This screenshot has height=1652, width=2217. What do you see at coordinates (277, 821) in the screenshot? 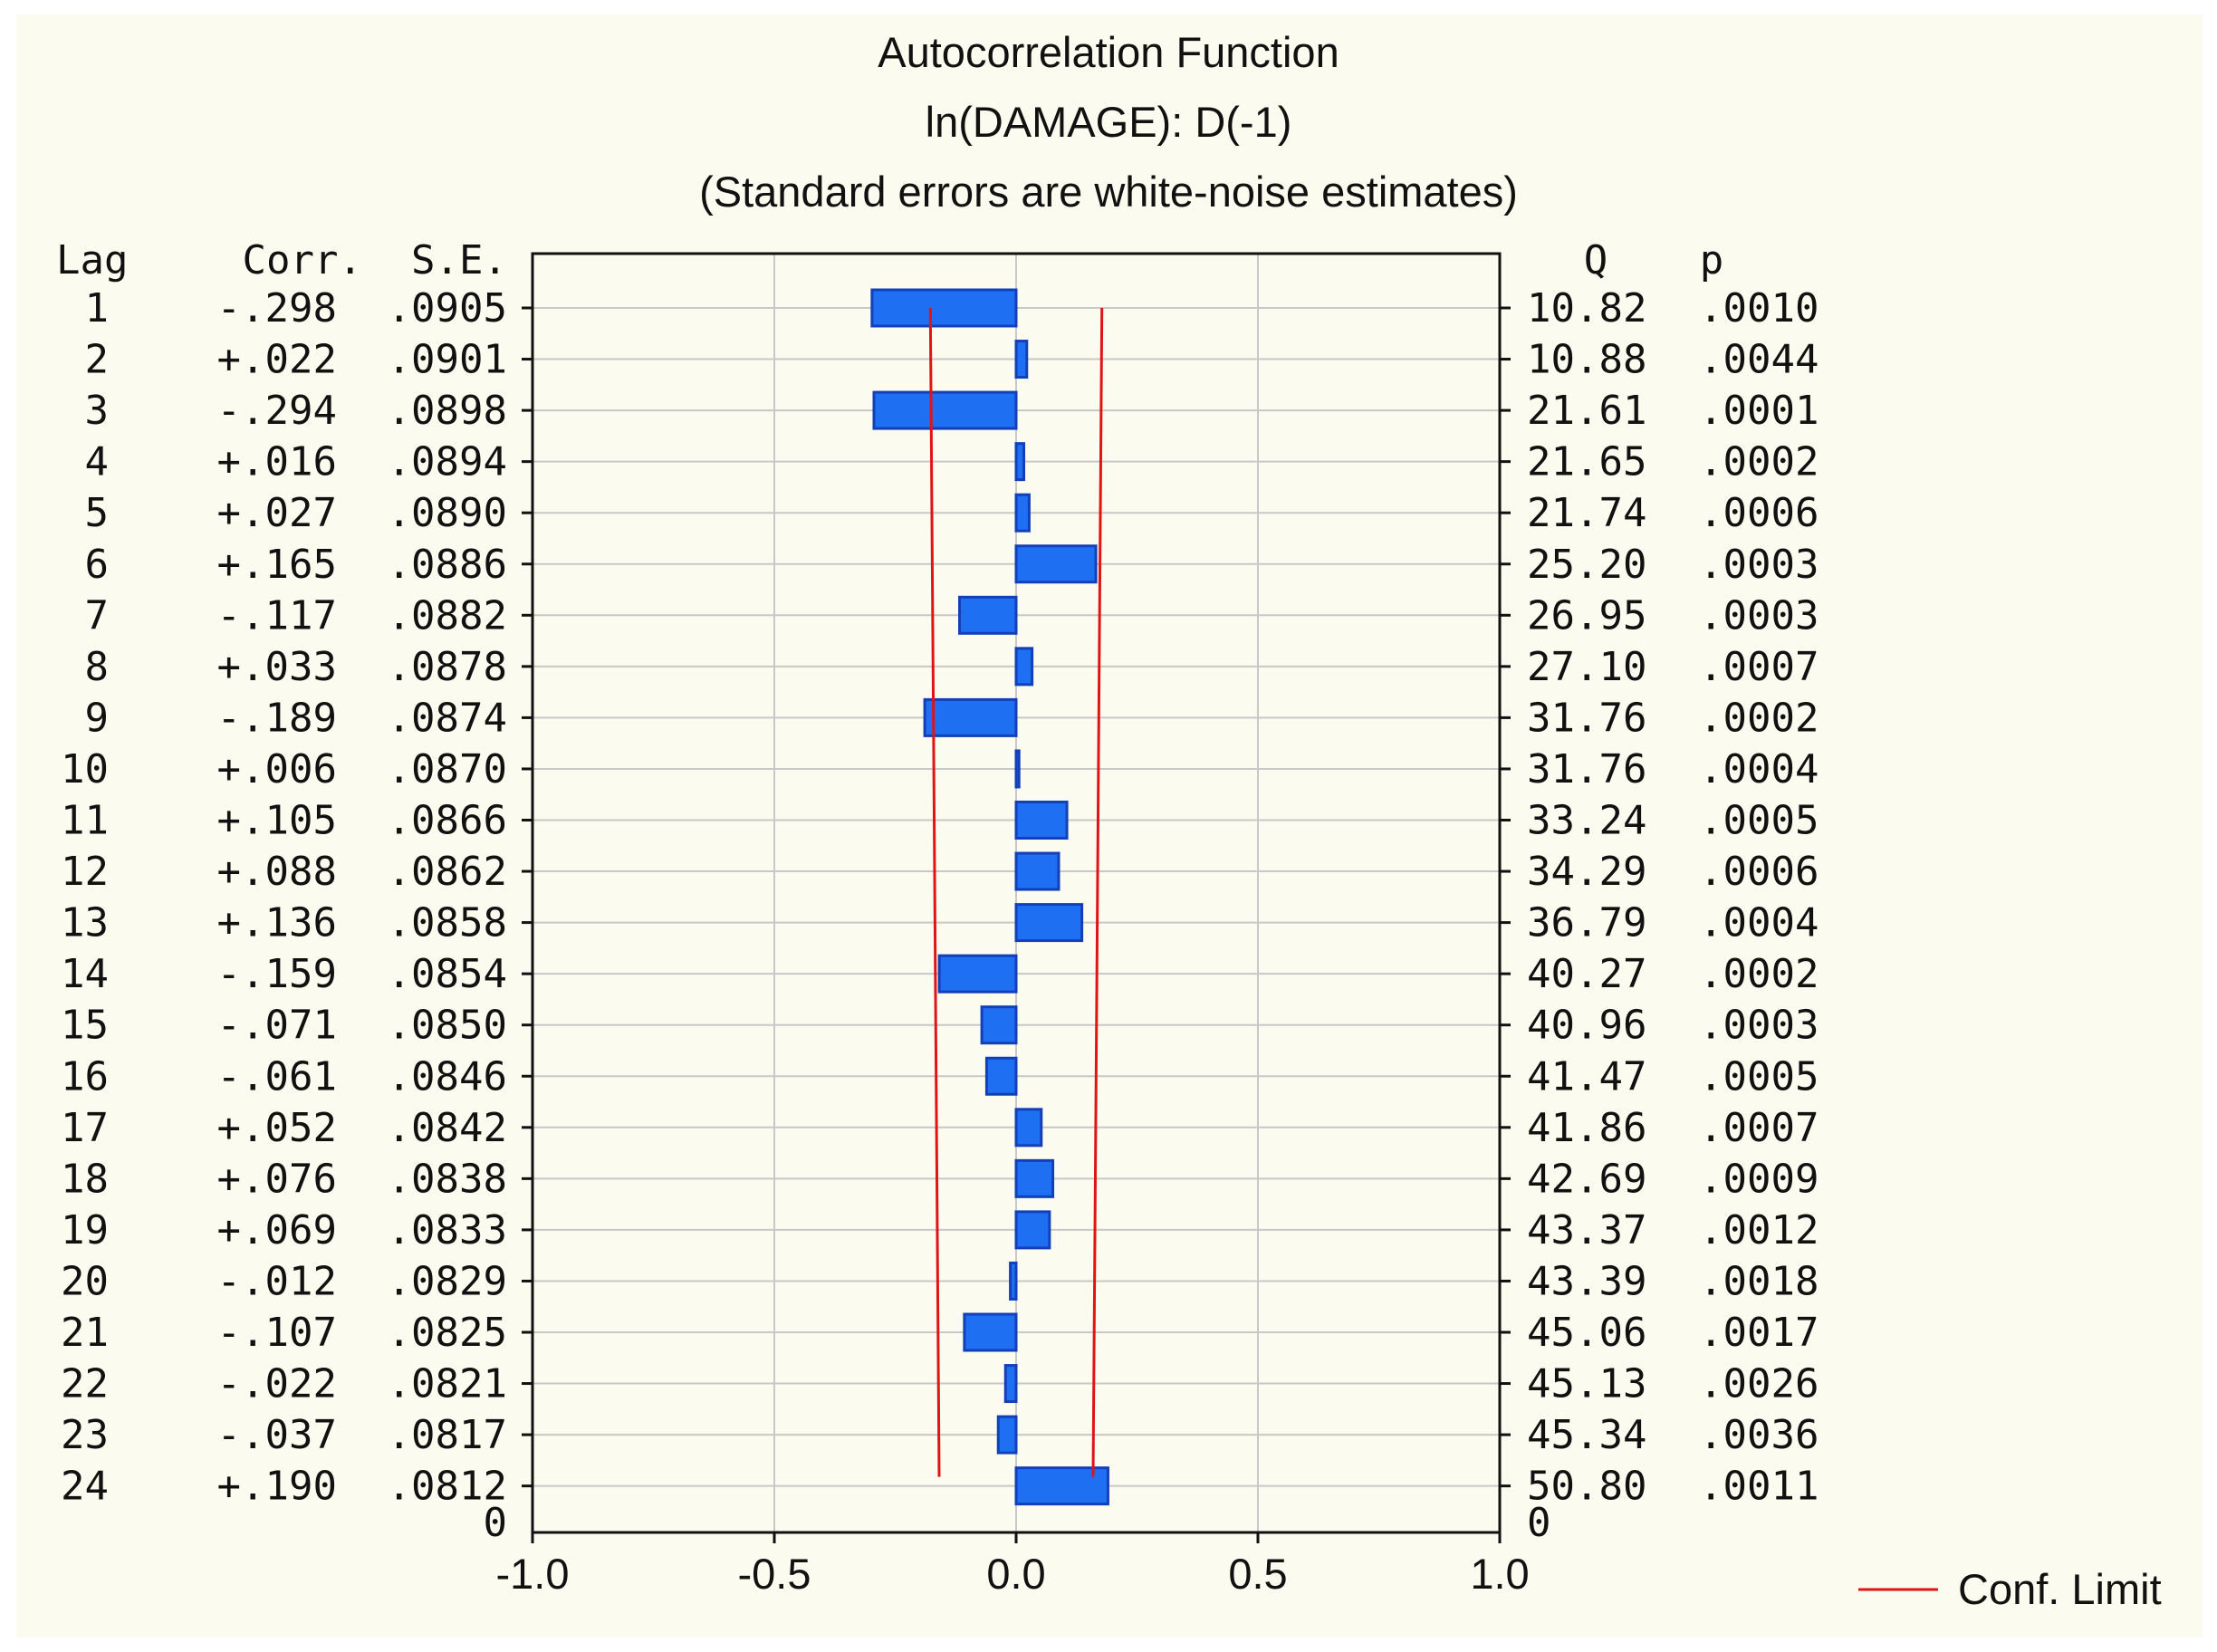
I see `corr-label: +.105` at bounding box center [277, 821].